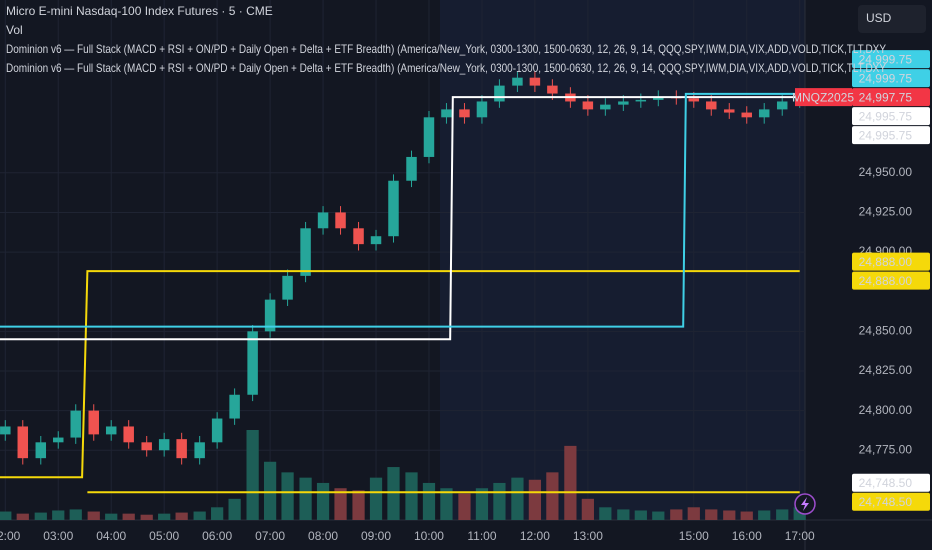 The image size is (932, 550). I want to click on x-tick-label: 11:00, so click(481, 536).